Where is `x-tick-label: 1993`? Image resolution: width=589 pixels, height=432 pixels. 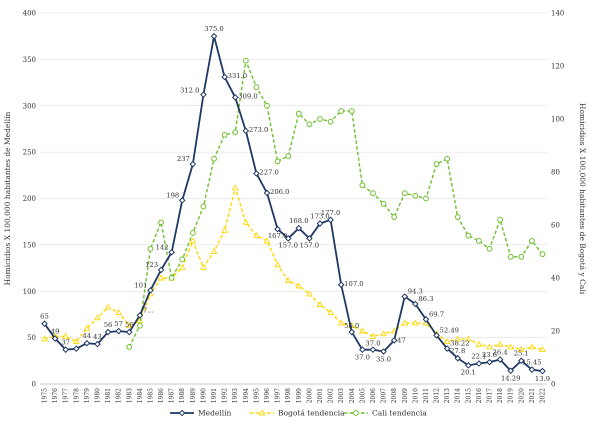
x-tick-label: 1993 is located at coordinates (235, 395).